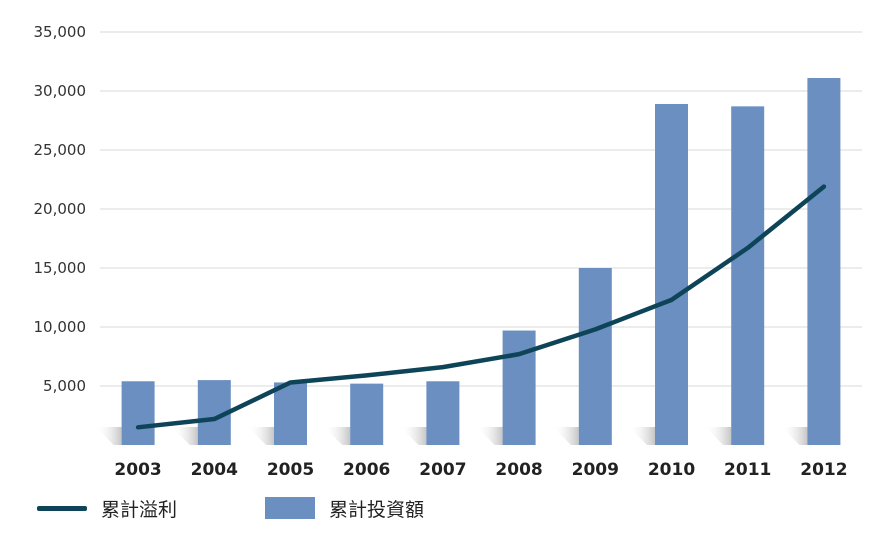  I want to click on legend: 累計溢利 累計投資額, so click(435, 508).